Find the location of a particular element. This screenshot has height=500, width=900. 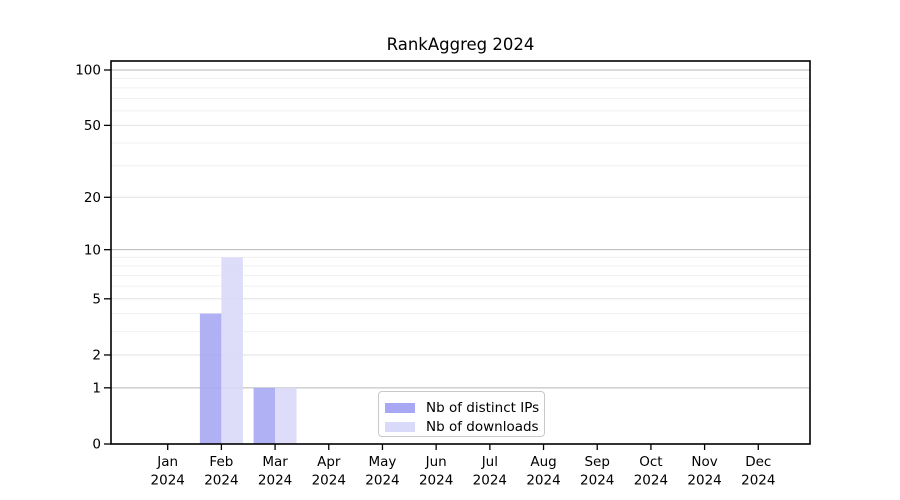

x-tick-label-jul: Jul 2024 is located at coordinates (490, 471).